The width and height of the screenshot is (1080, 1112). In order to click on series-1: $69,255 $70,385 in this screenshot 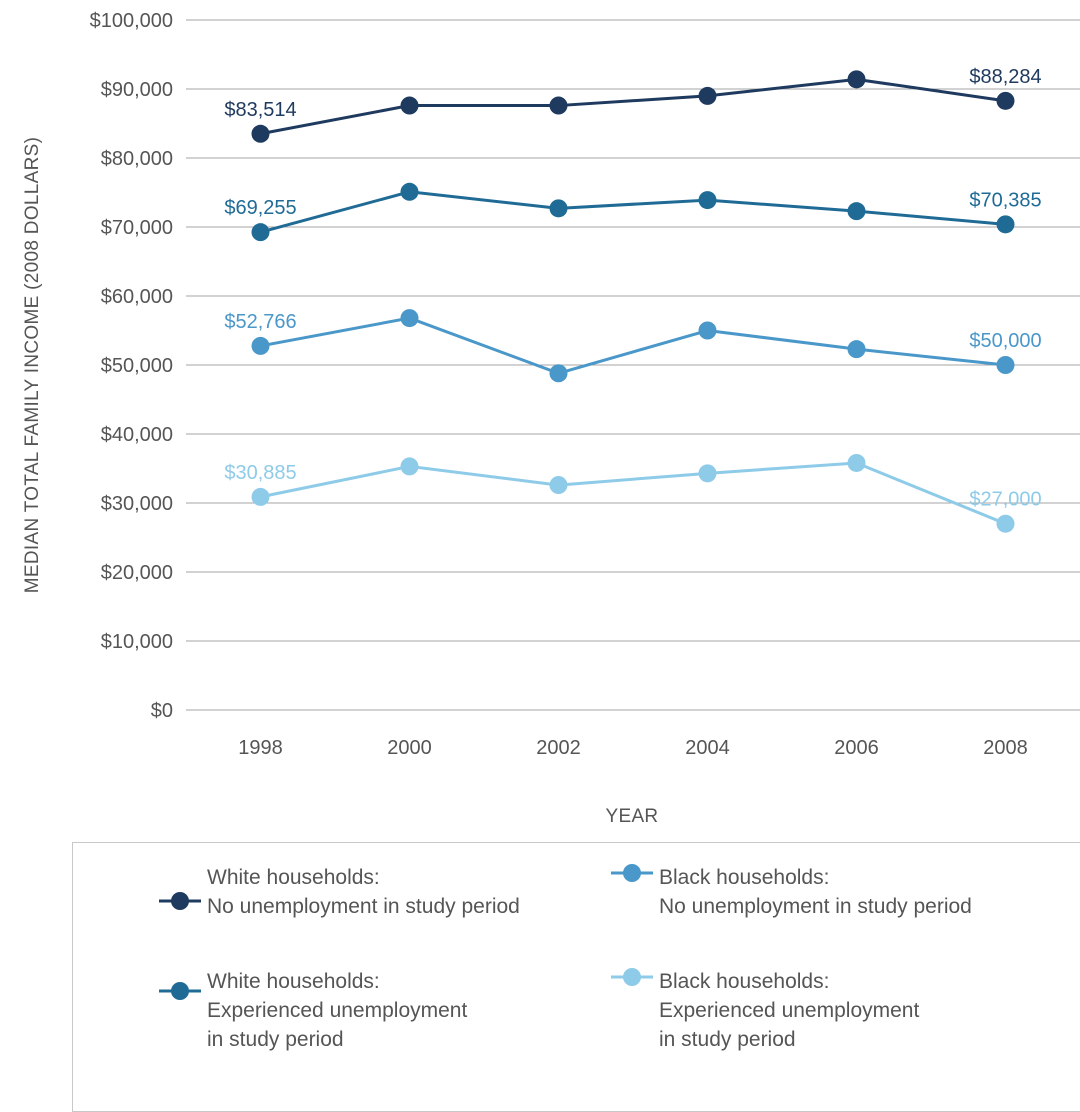, I will do `click(633, 212)`.